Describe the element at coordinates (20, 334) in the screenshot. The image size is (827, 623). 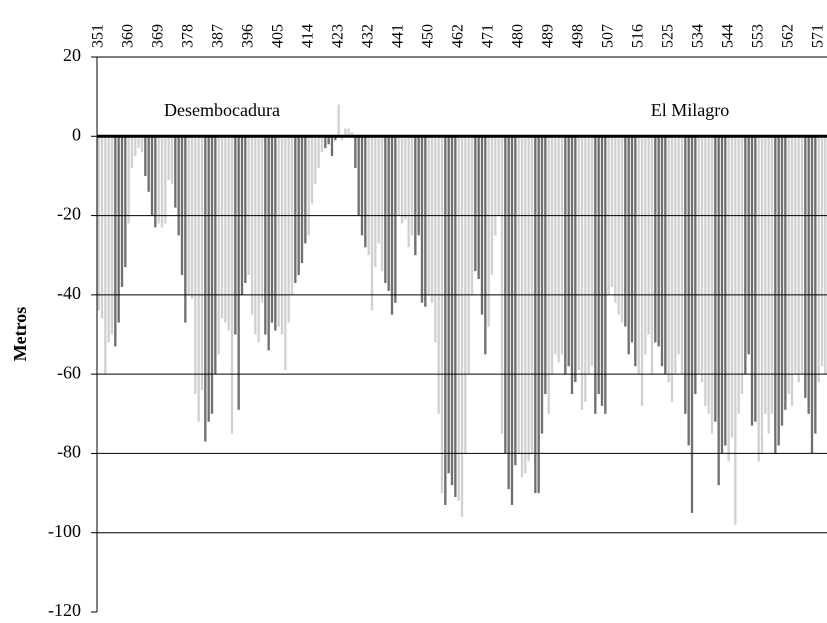
I see `y-axis-label: Metros` at that location.